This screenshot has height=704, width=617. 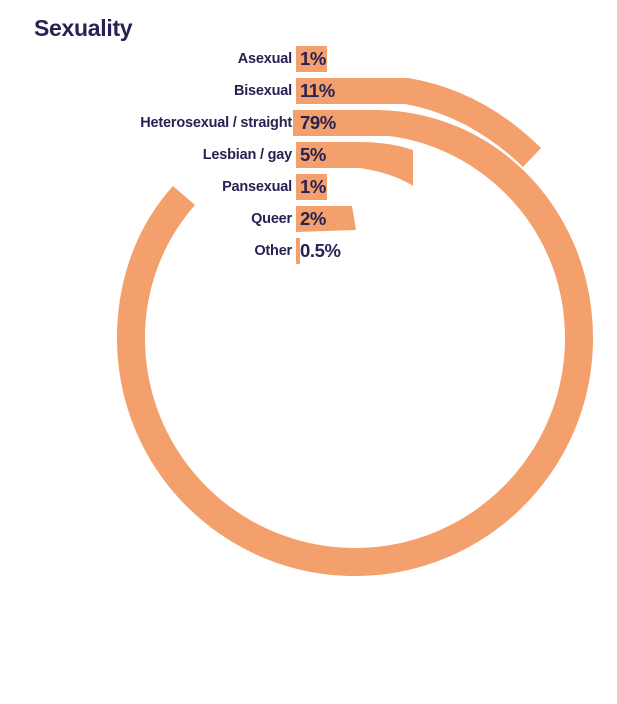 I want to click on bar-row-value: 79%, so click(x=318, y=122).